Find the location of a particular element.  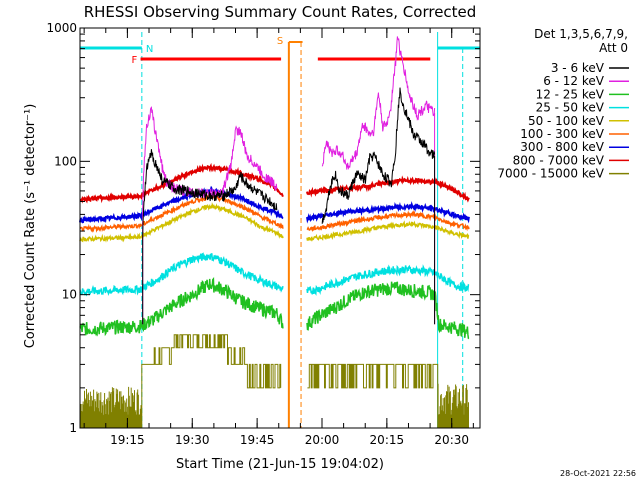

legend-header-line2: Att 0 is located at coordinates (613, 48).